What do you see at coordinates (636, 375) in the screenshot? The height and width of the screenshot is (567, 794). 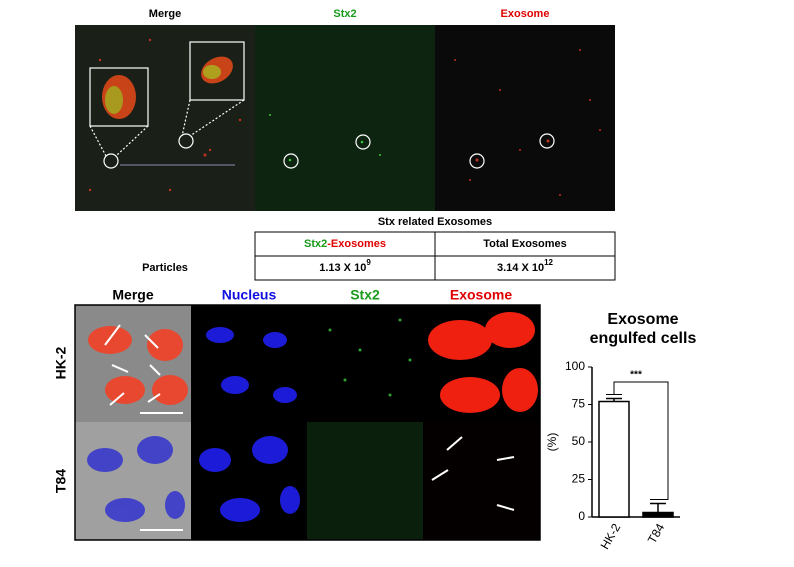 I see `significance-label: ***` at bounding box center [636, 375].